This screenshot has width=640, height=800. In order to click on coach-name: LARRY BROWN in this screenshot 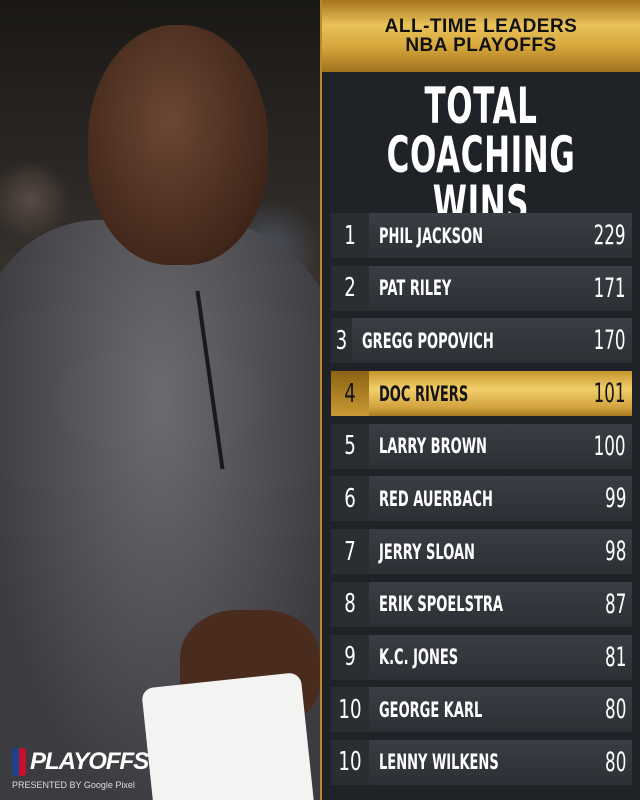, I will do `click(433, 446)`.